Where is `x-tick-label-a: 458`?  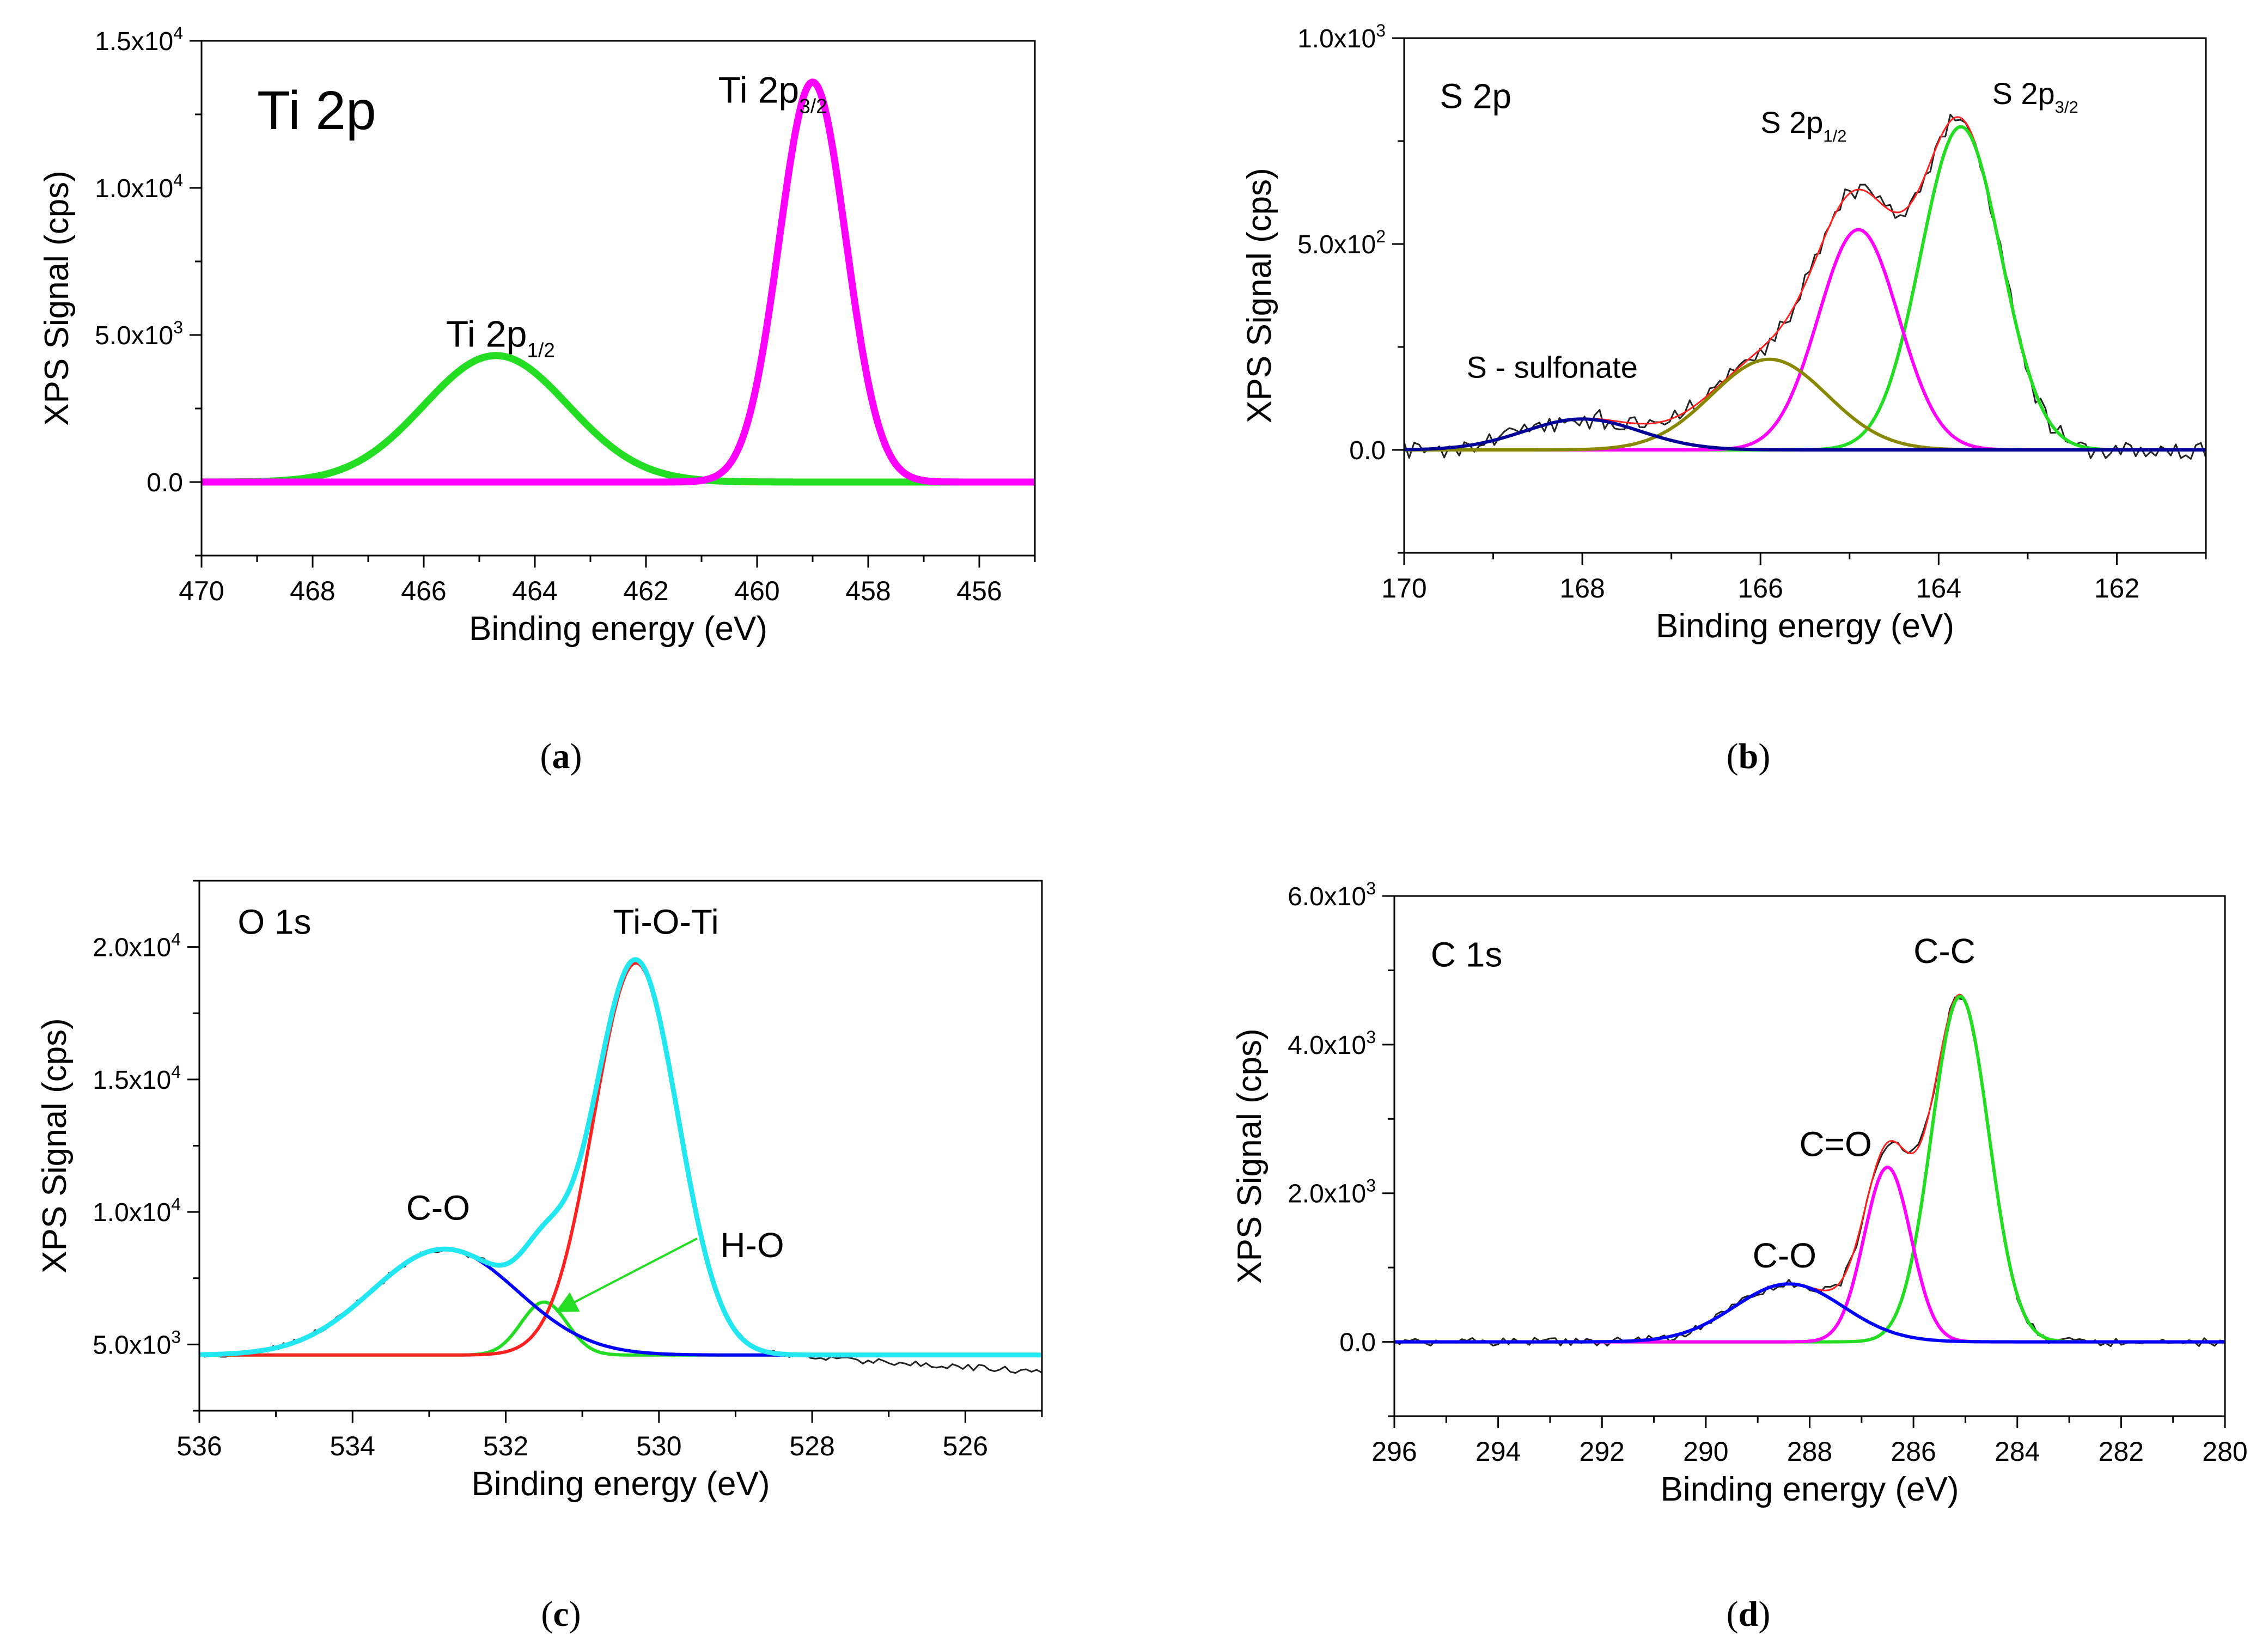 x-tick-label-a: 458 is located at coordinates (868, 591).